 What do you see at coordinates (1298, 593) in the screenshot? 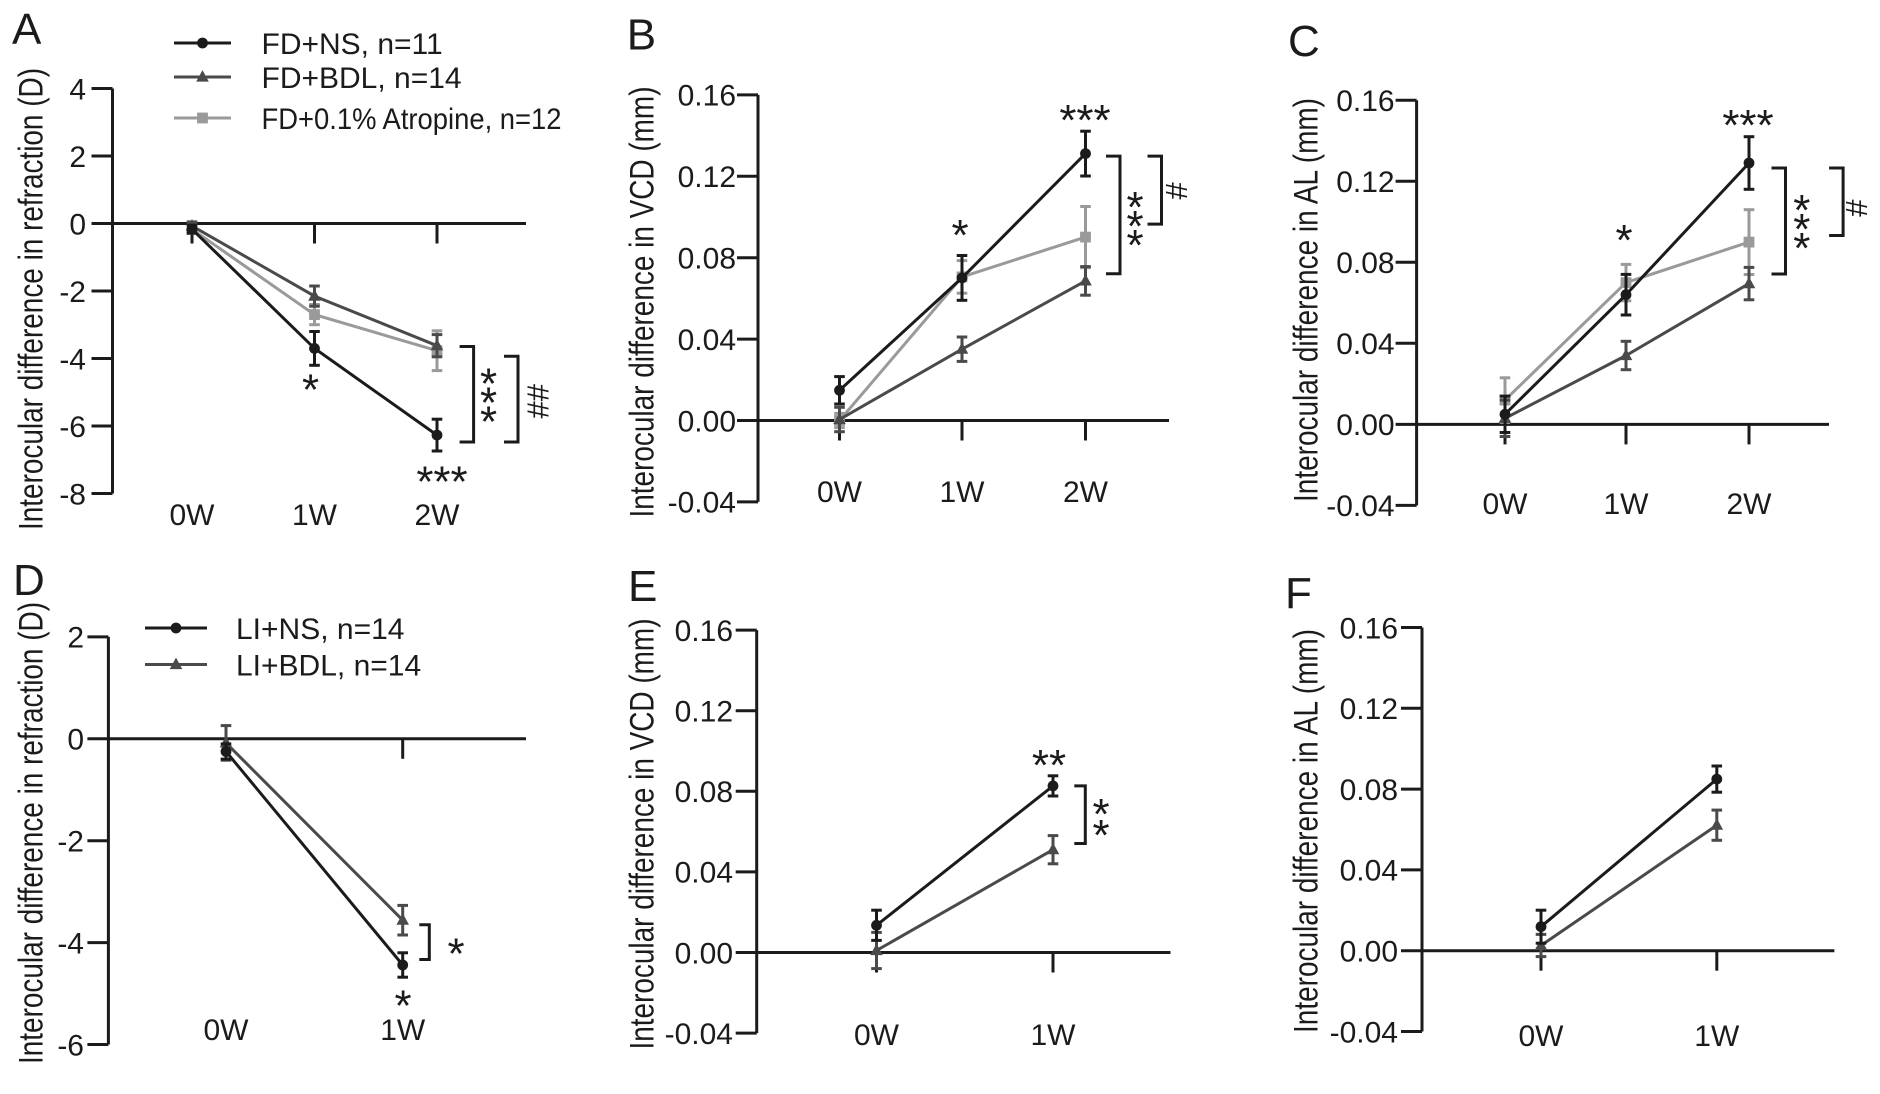
I see `svg-text: F` at bounding box center [1298, 593].